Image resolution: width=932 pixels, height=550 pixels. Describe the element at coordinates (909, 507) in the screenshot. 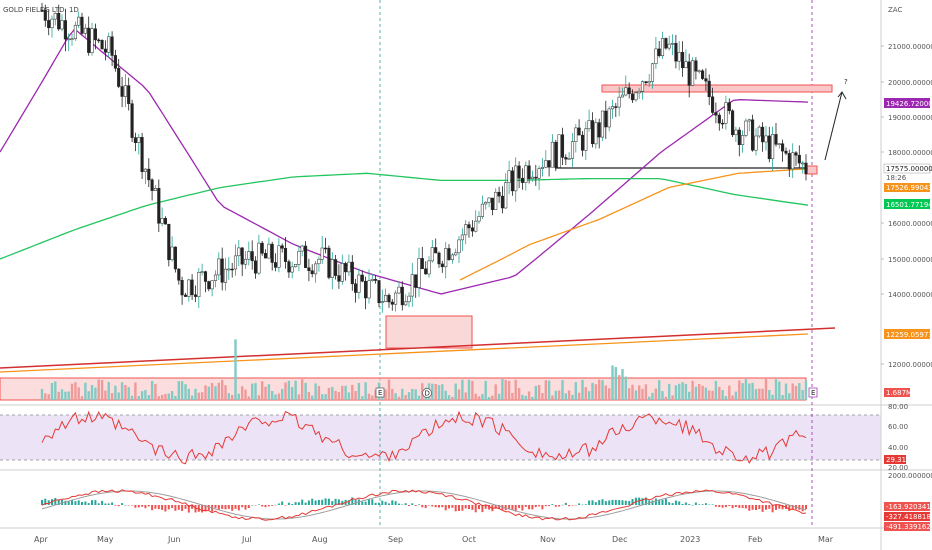

I see `svg-text: -163.9203417` at that location.